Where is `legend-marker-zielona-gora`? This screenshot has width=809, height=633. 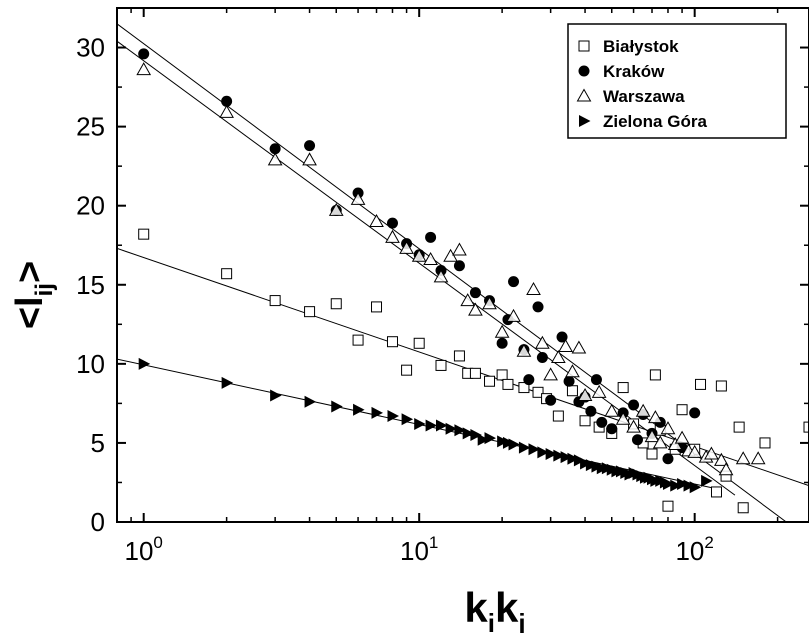
legend-marker-zielona-gora is located at coordinates (585, 121).